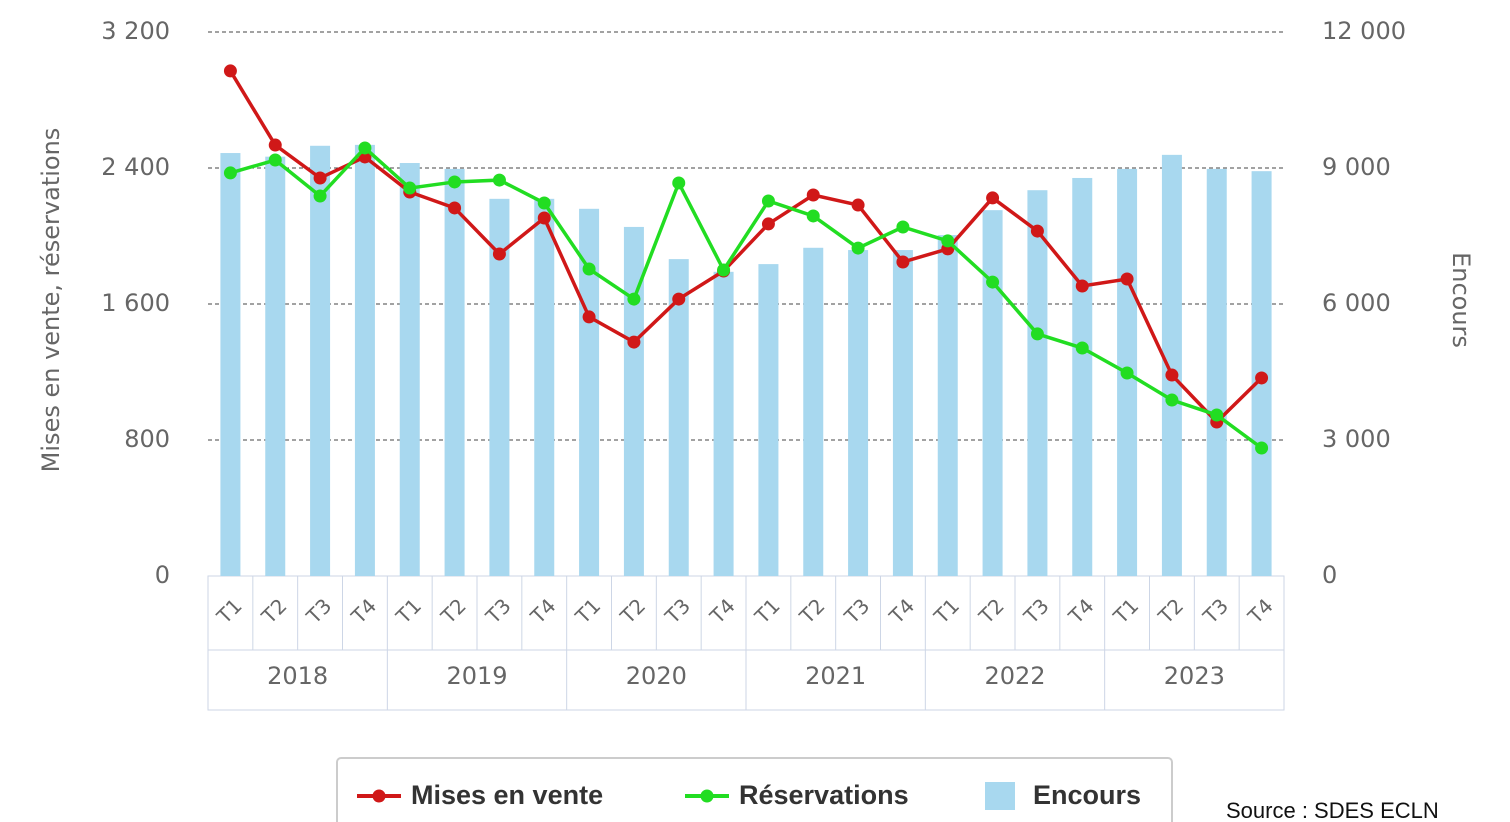 The width and height of the screenshot is (1510, 822). Describe the element at coordinates (1087, 795) in the screenshot. I see `legend-label: Encours` at that location.